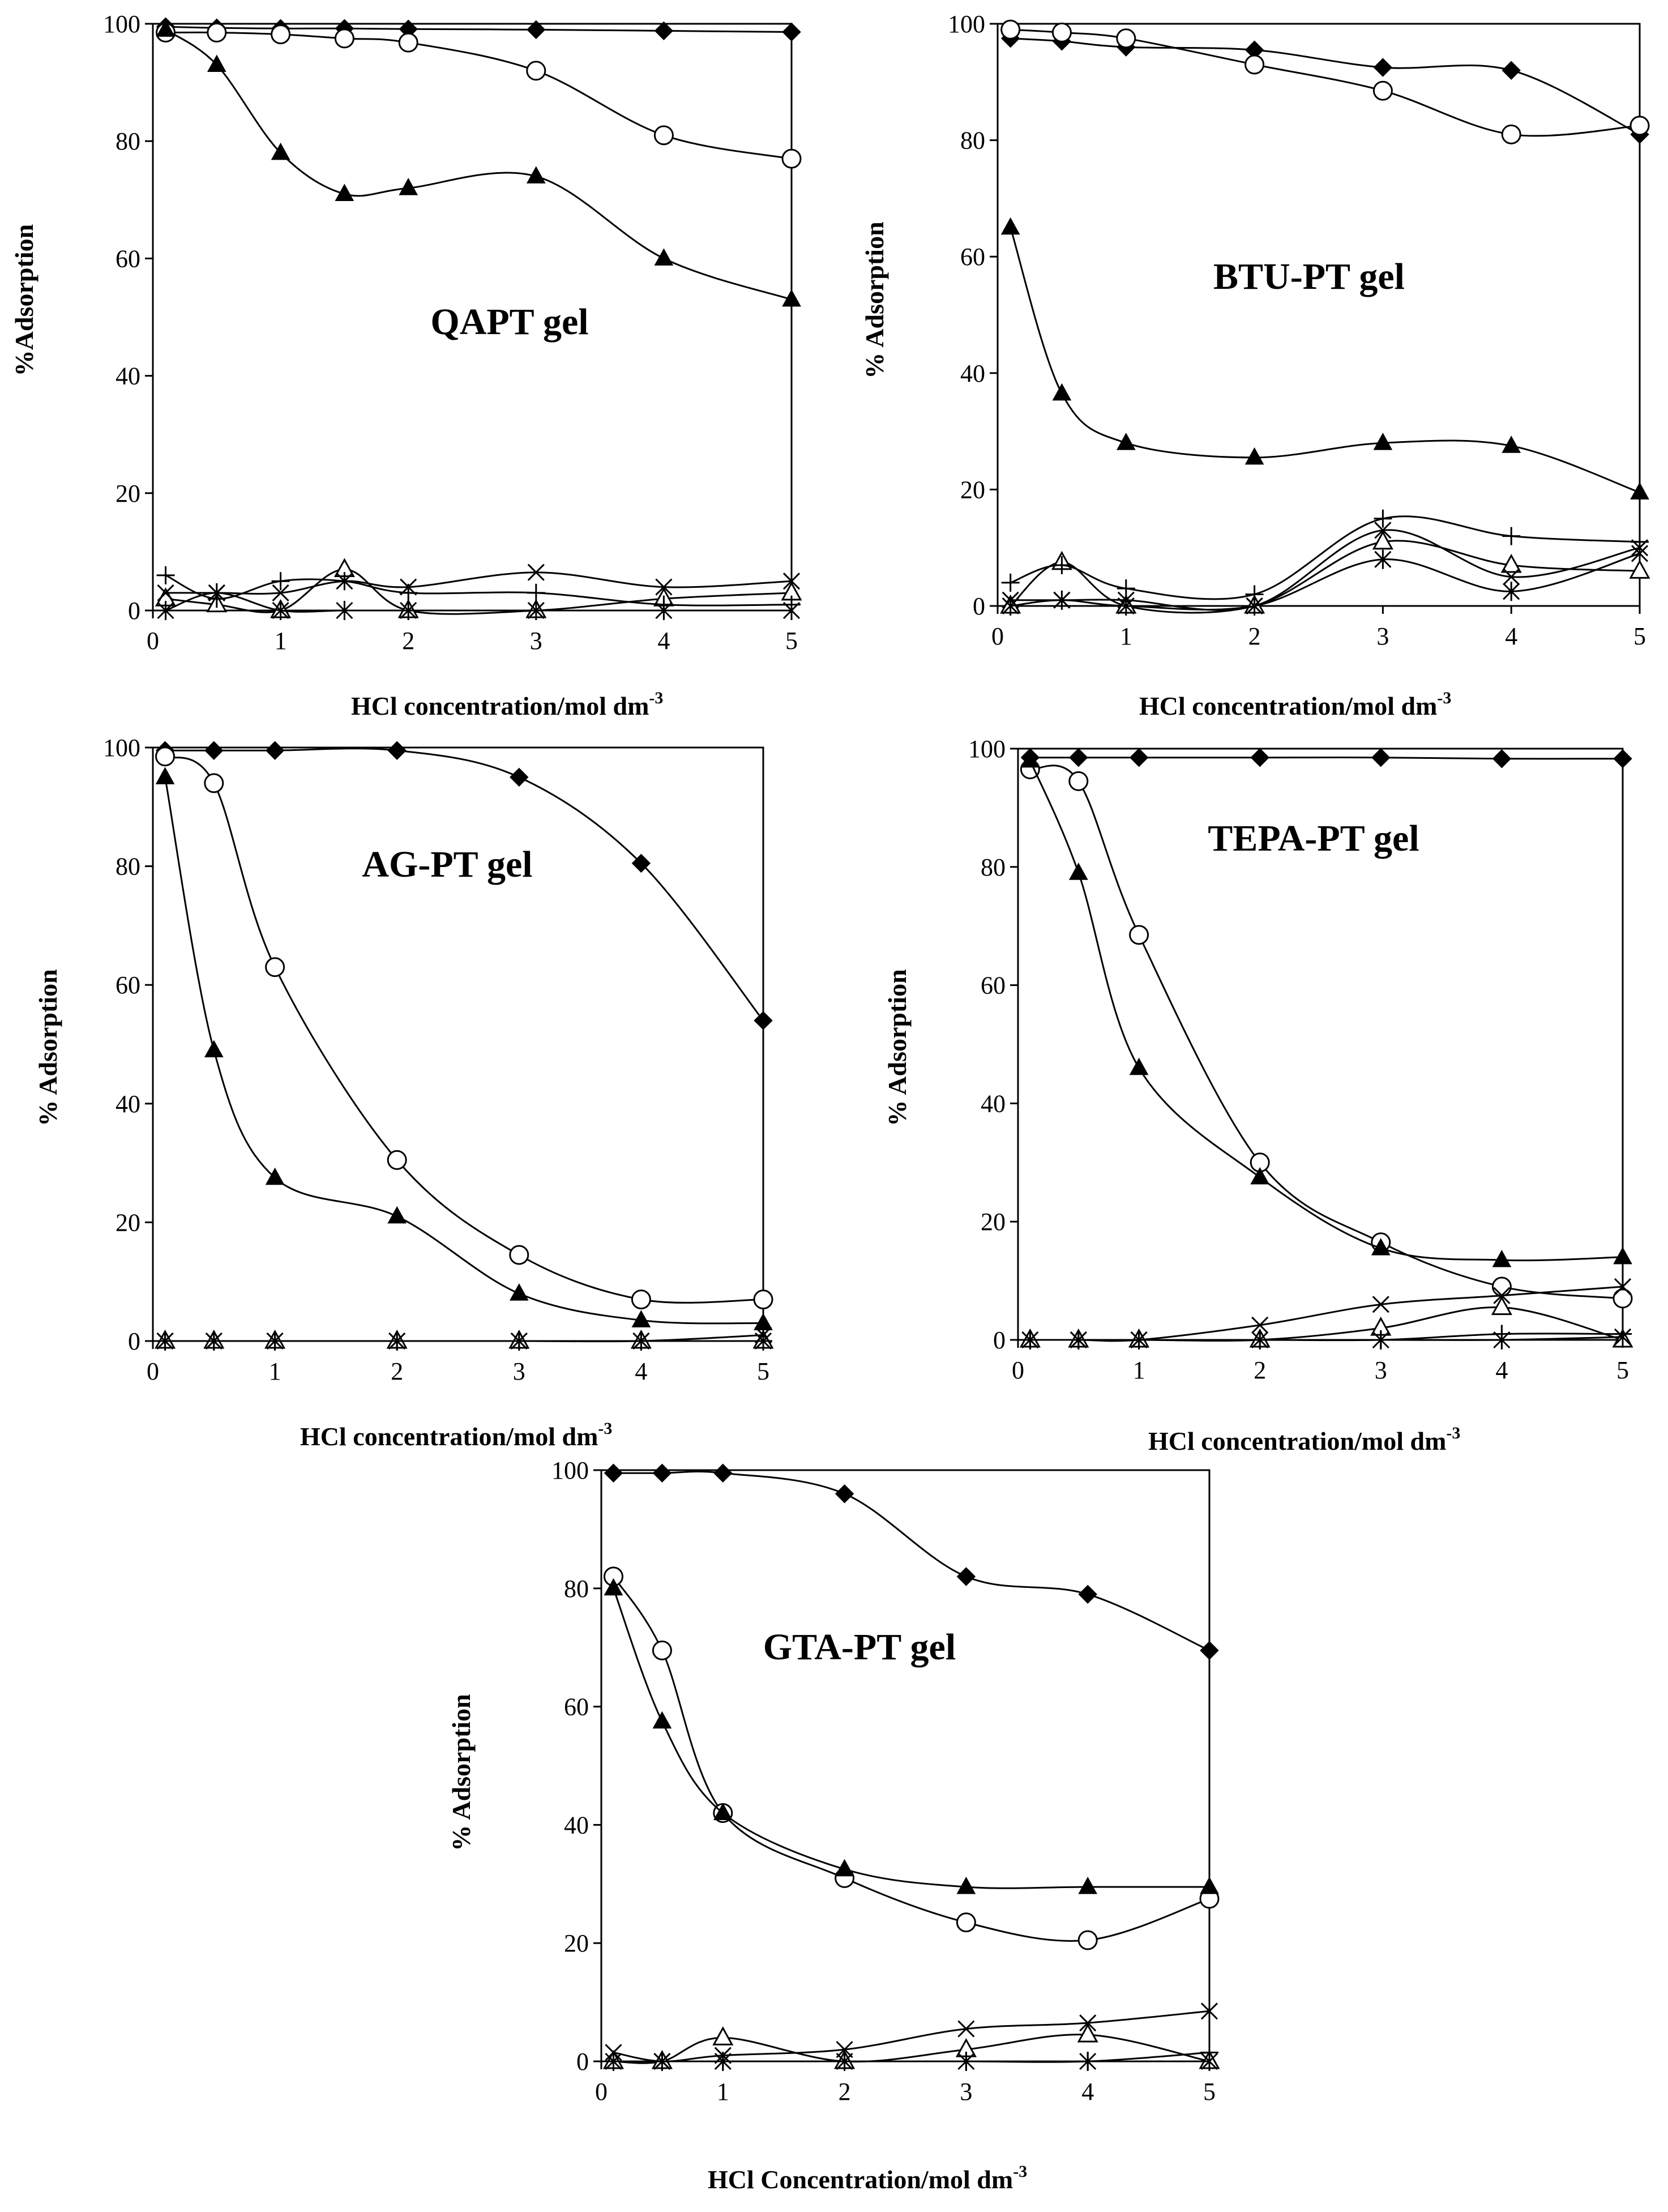 The height and width of the screenshot is (2212, 1668). What do you see at coordinates (24, 300) in the screenshot?
I see `y-axis-title: %Adsorption` at bounding box center [24, 300].